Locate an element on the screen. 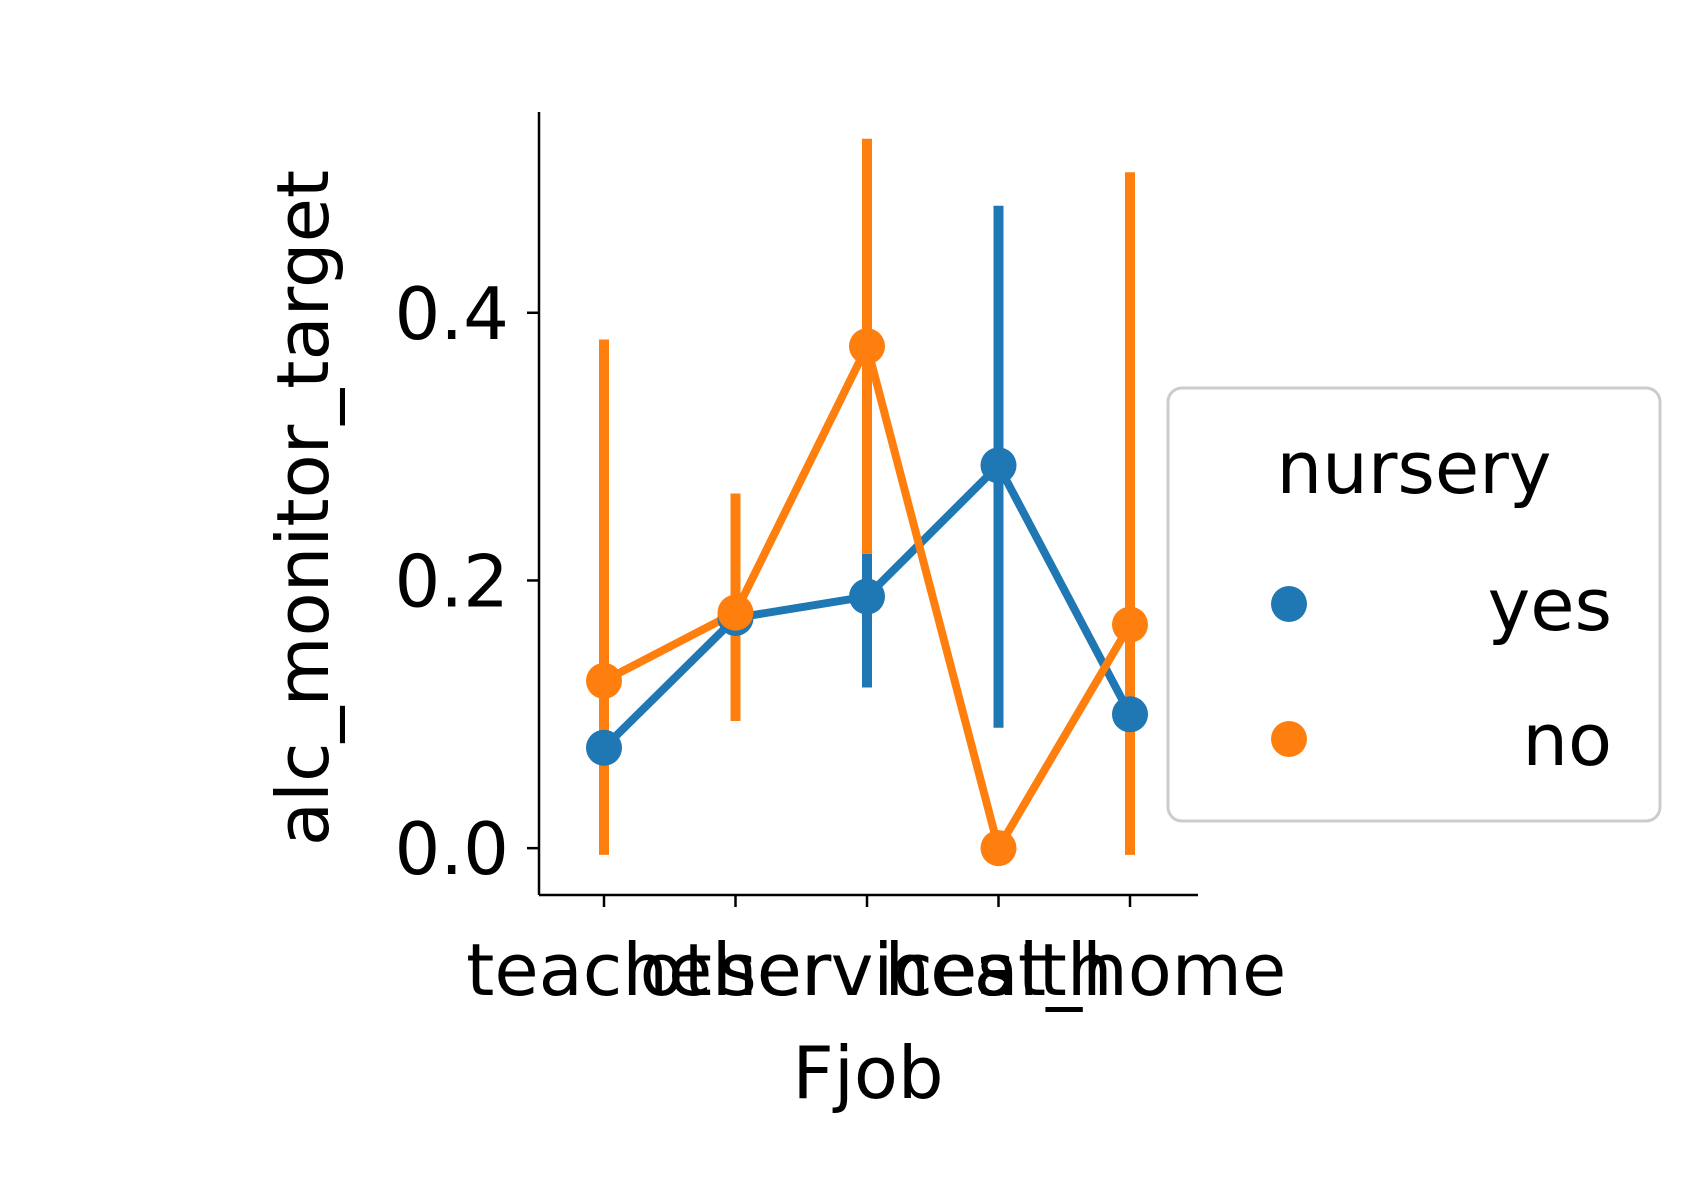 This screenshot has height=1200, width=1688. legend-marker-no is located at coordinates (1289, 739).